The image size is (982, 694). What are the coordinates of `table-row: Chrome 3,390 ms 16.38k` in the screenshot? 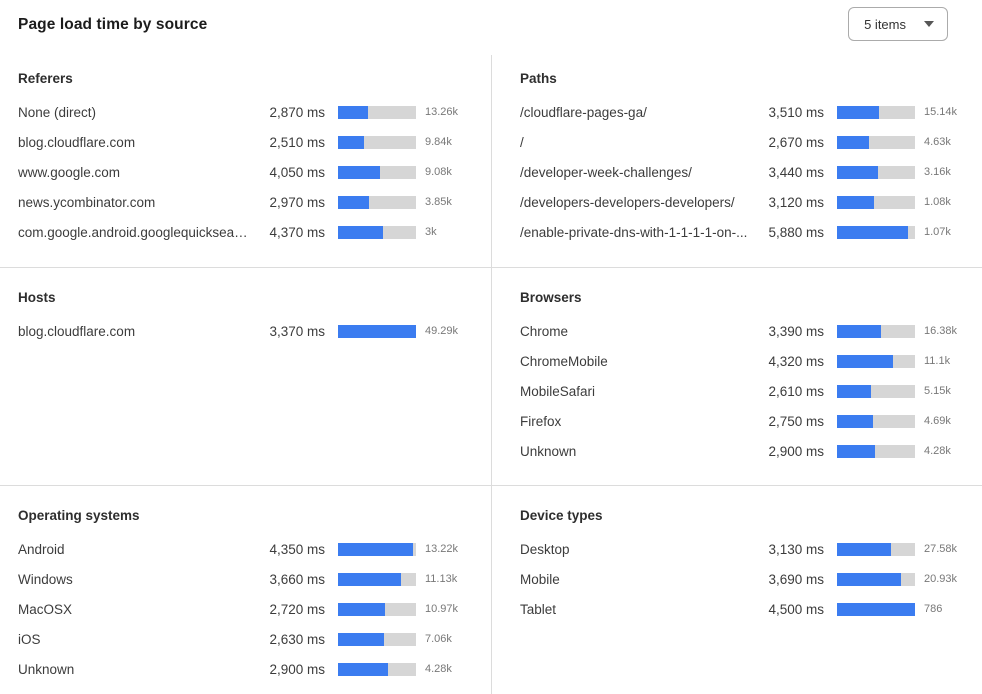 It's located at (747, 331).